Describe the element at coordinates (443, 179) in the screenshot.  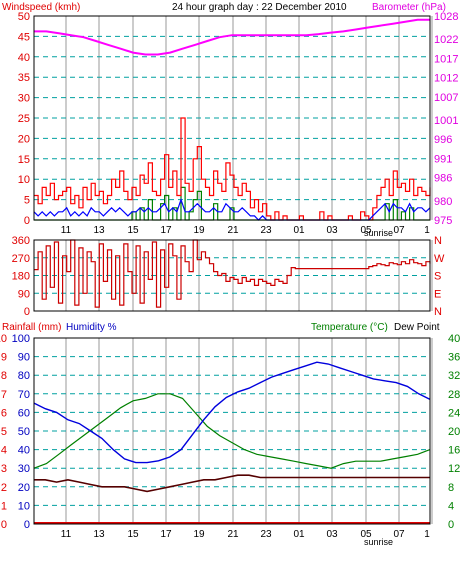
I see `barometer-tick-label: 986` at that location.